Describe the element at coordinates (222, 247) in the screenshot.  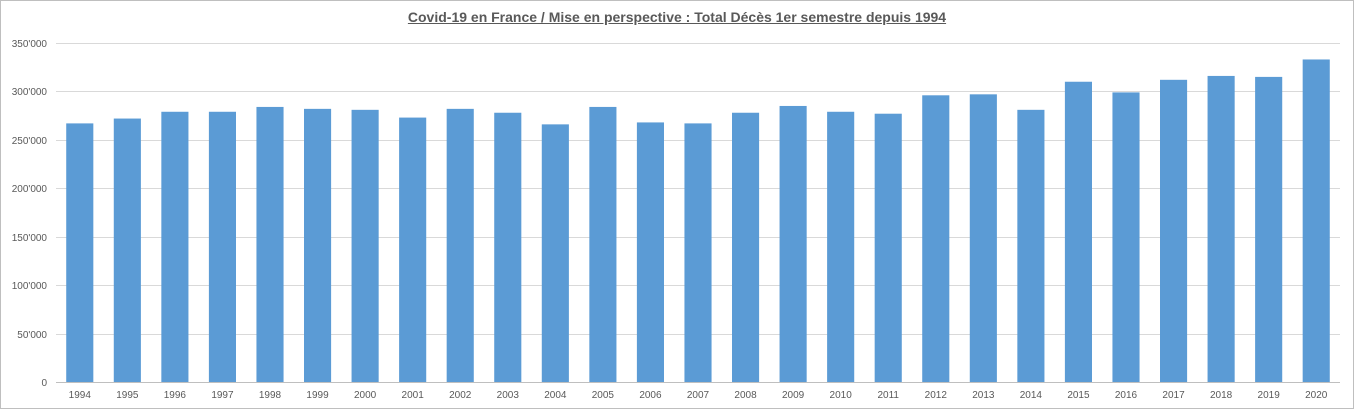
I see `bar-1997` at that location.